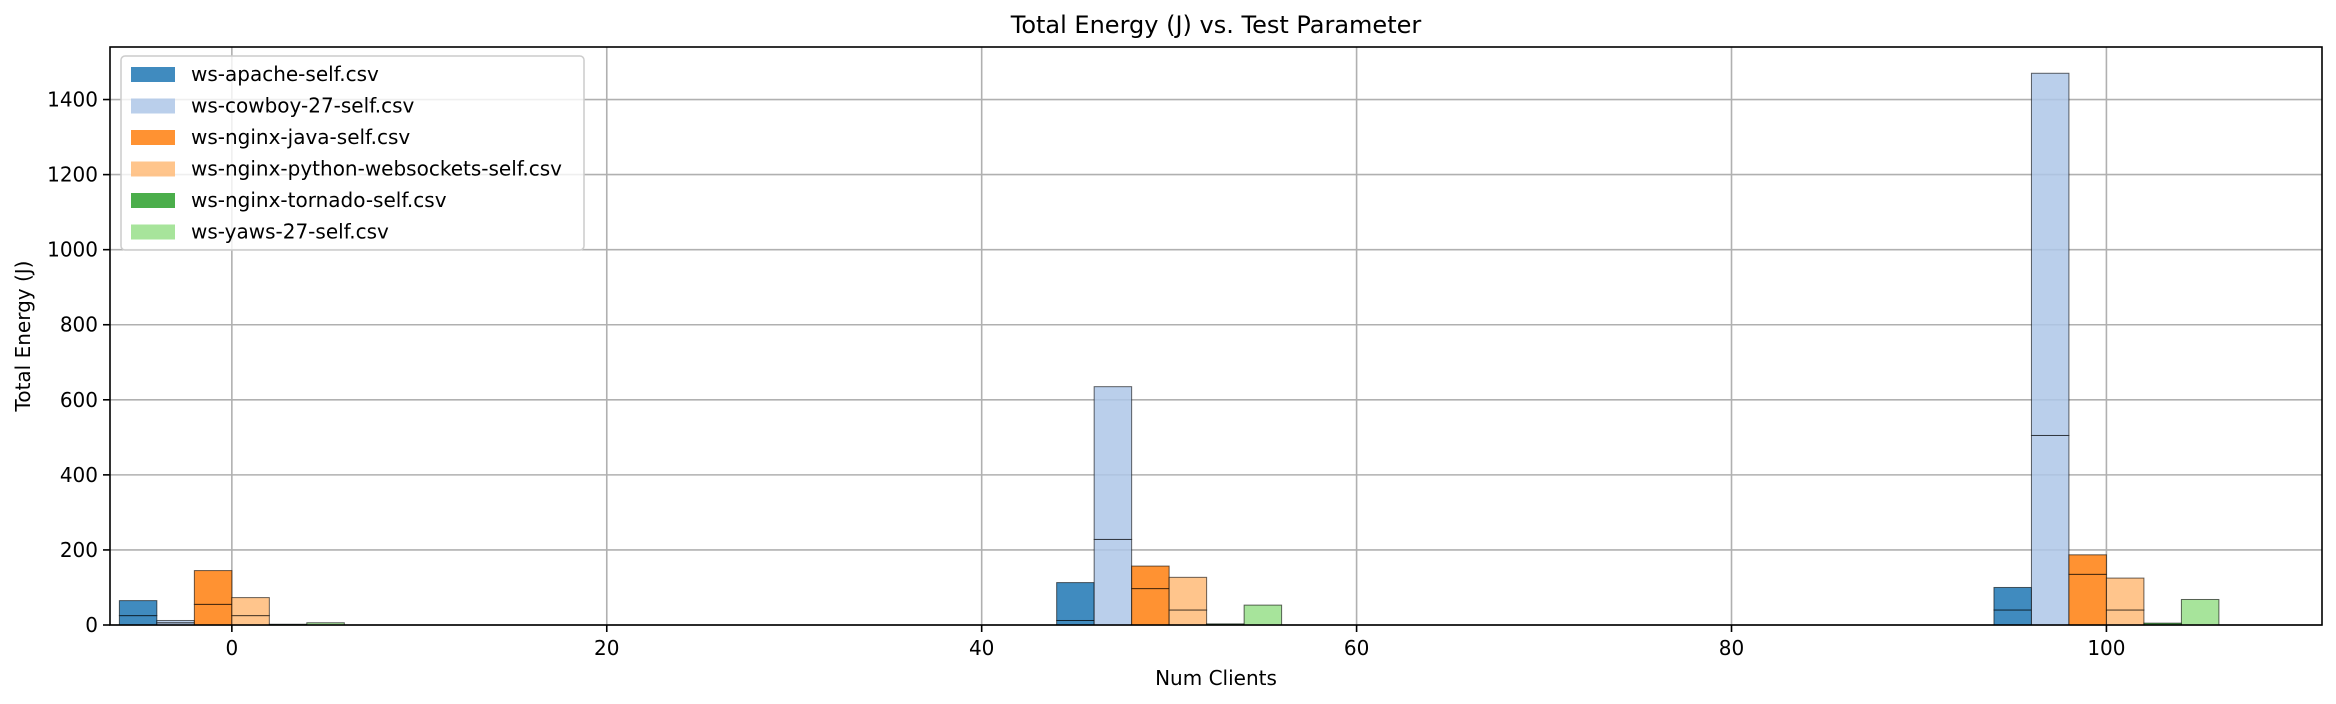  Describe the element at coordinates (72, 100) in the screenshot. I see `y-tick-label: 1400` at that location.